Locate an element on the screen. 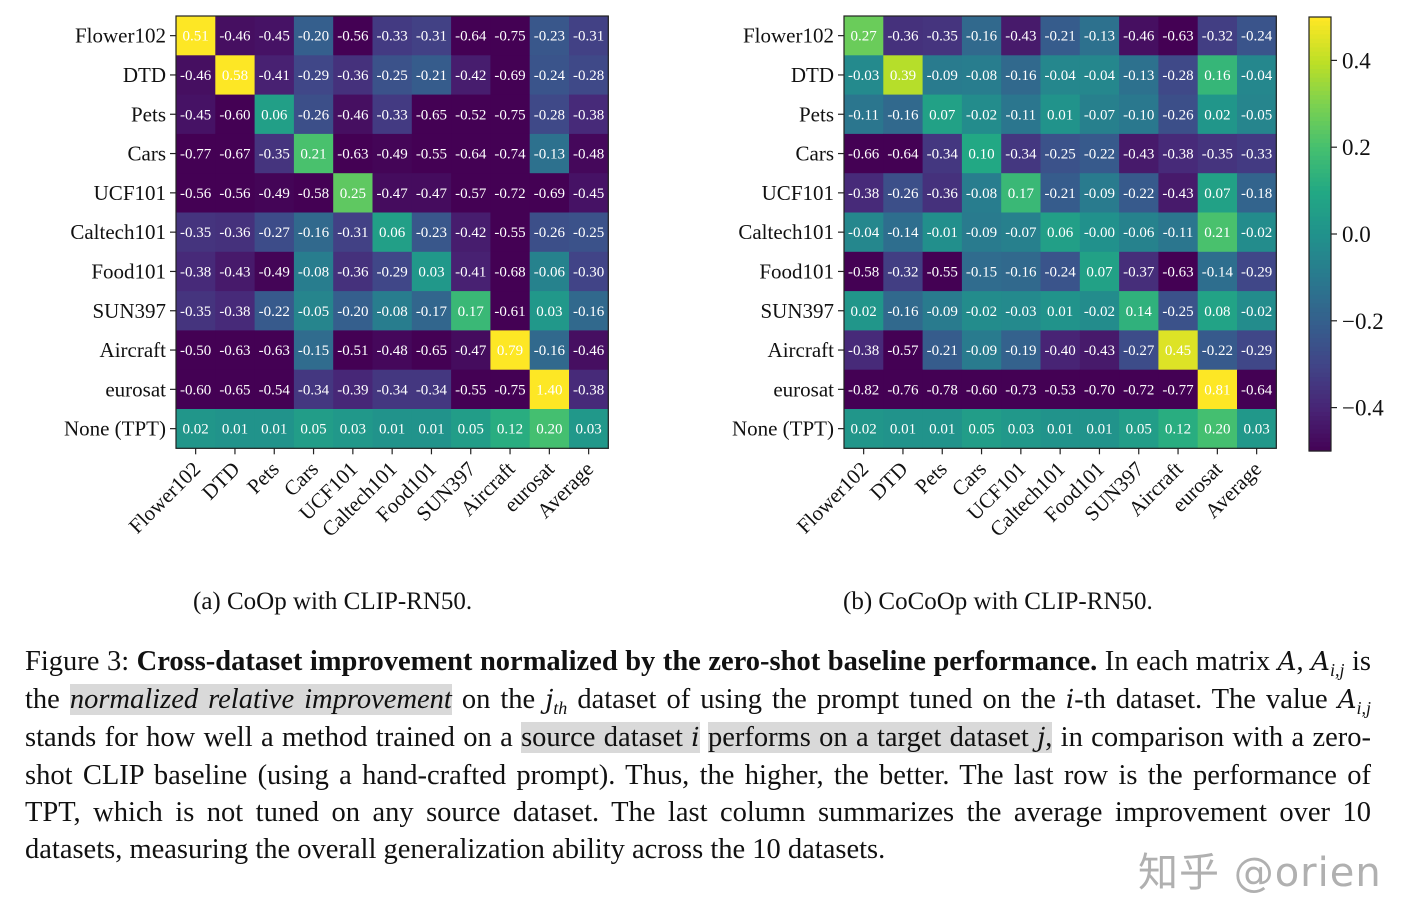 This screenshot has height=923, width=1411. cell-value-label: -0.13 is located at coordinates (1099, 37).